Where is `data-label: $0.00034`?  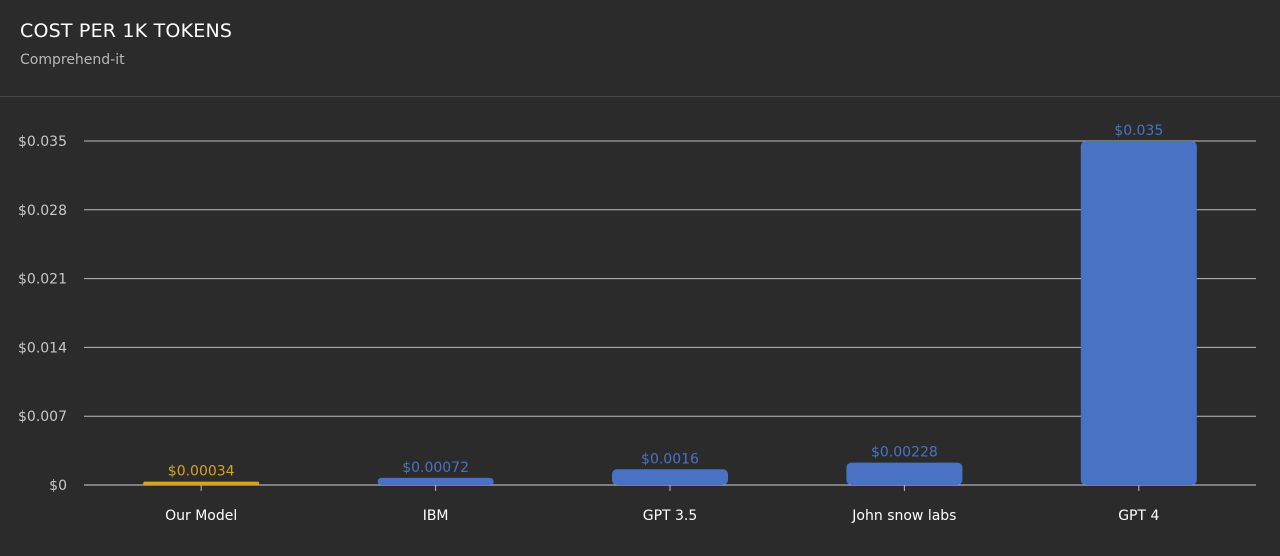 data-label: $0.00034 is located at coordinates (201, 472).